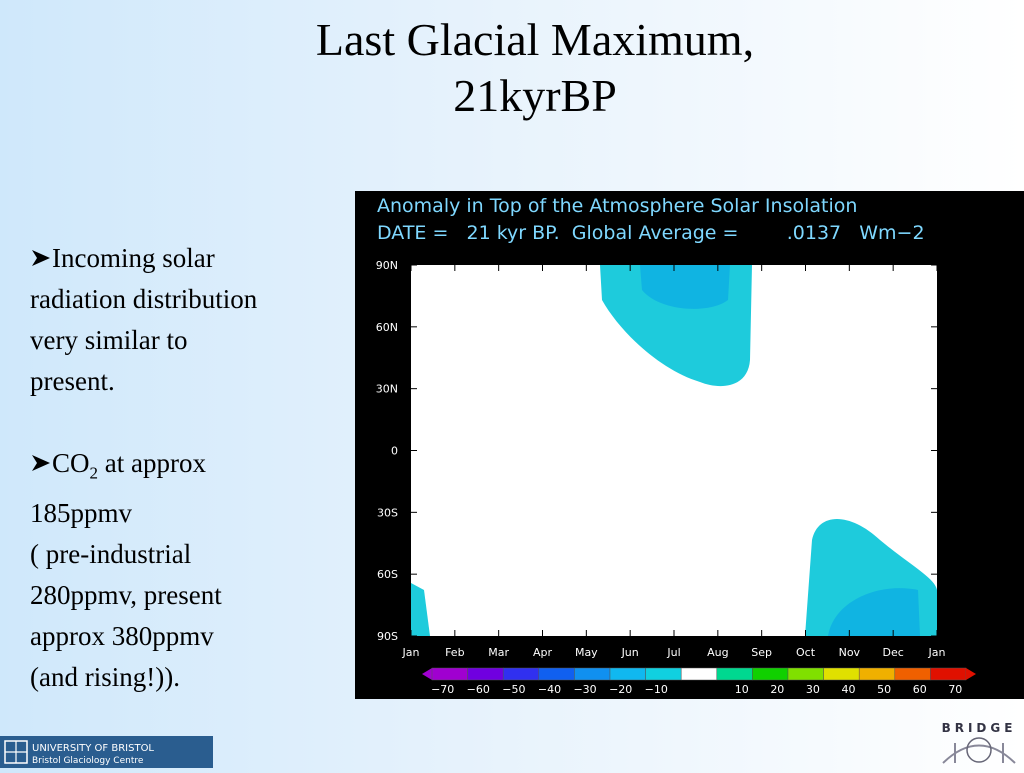  I want to click on project-name: BRIDGE, so click(979, 728).